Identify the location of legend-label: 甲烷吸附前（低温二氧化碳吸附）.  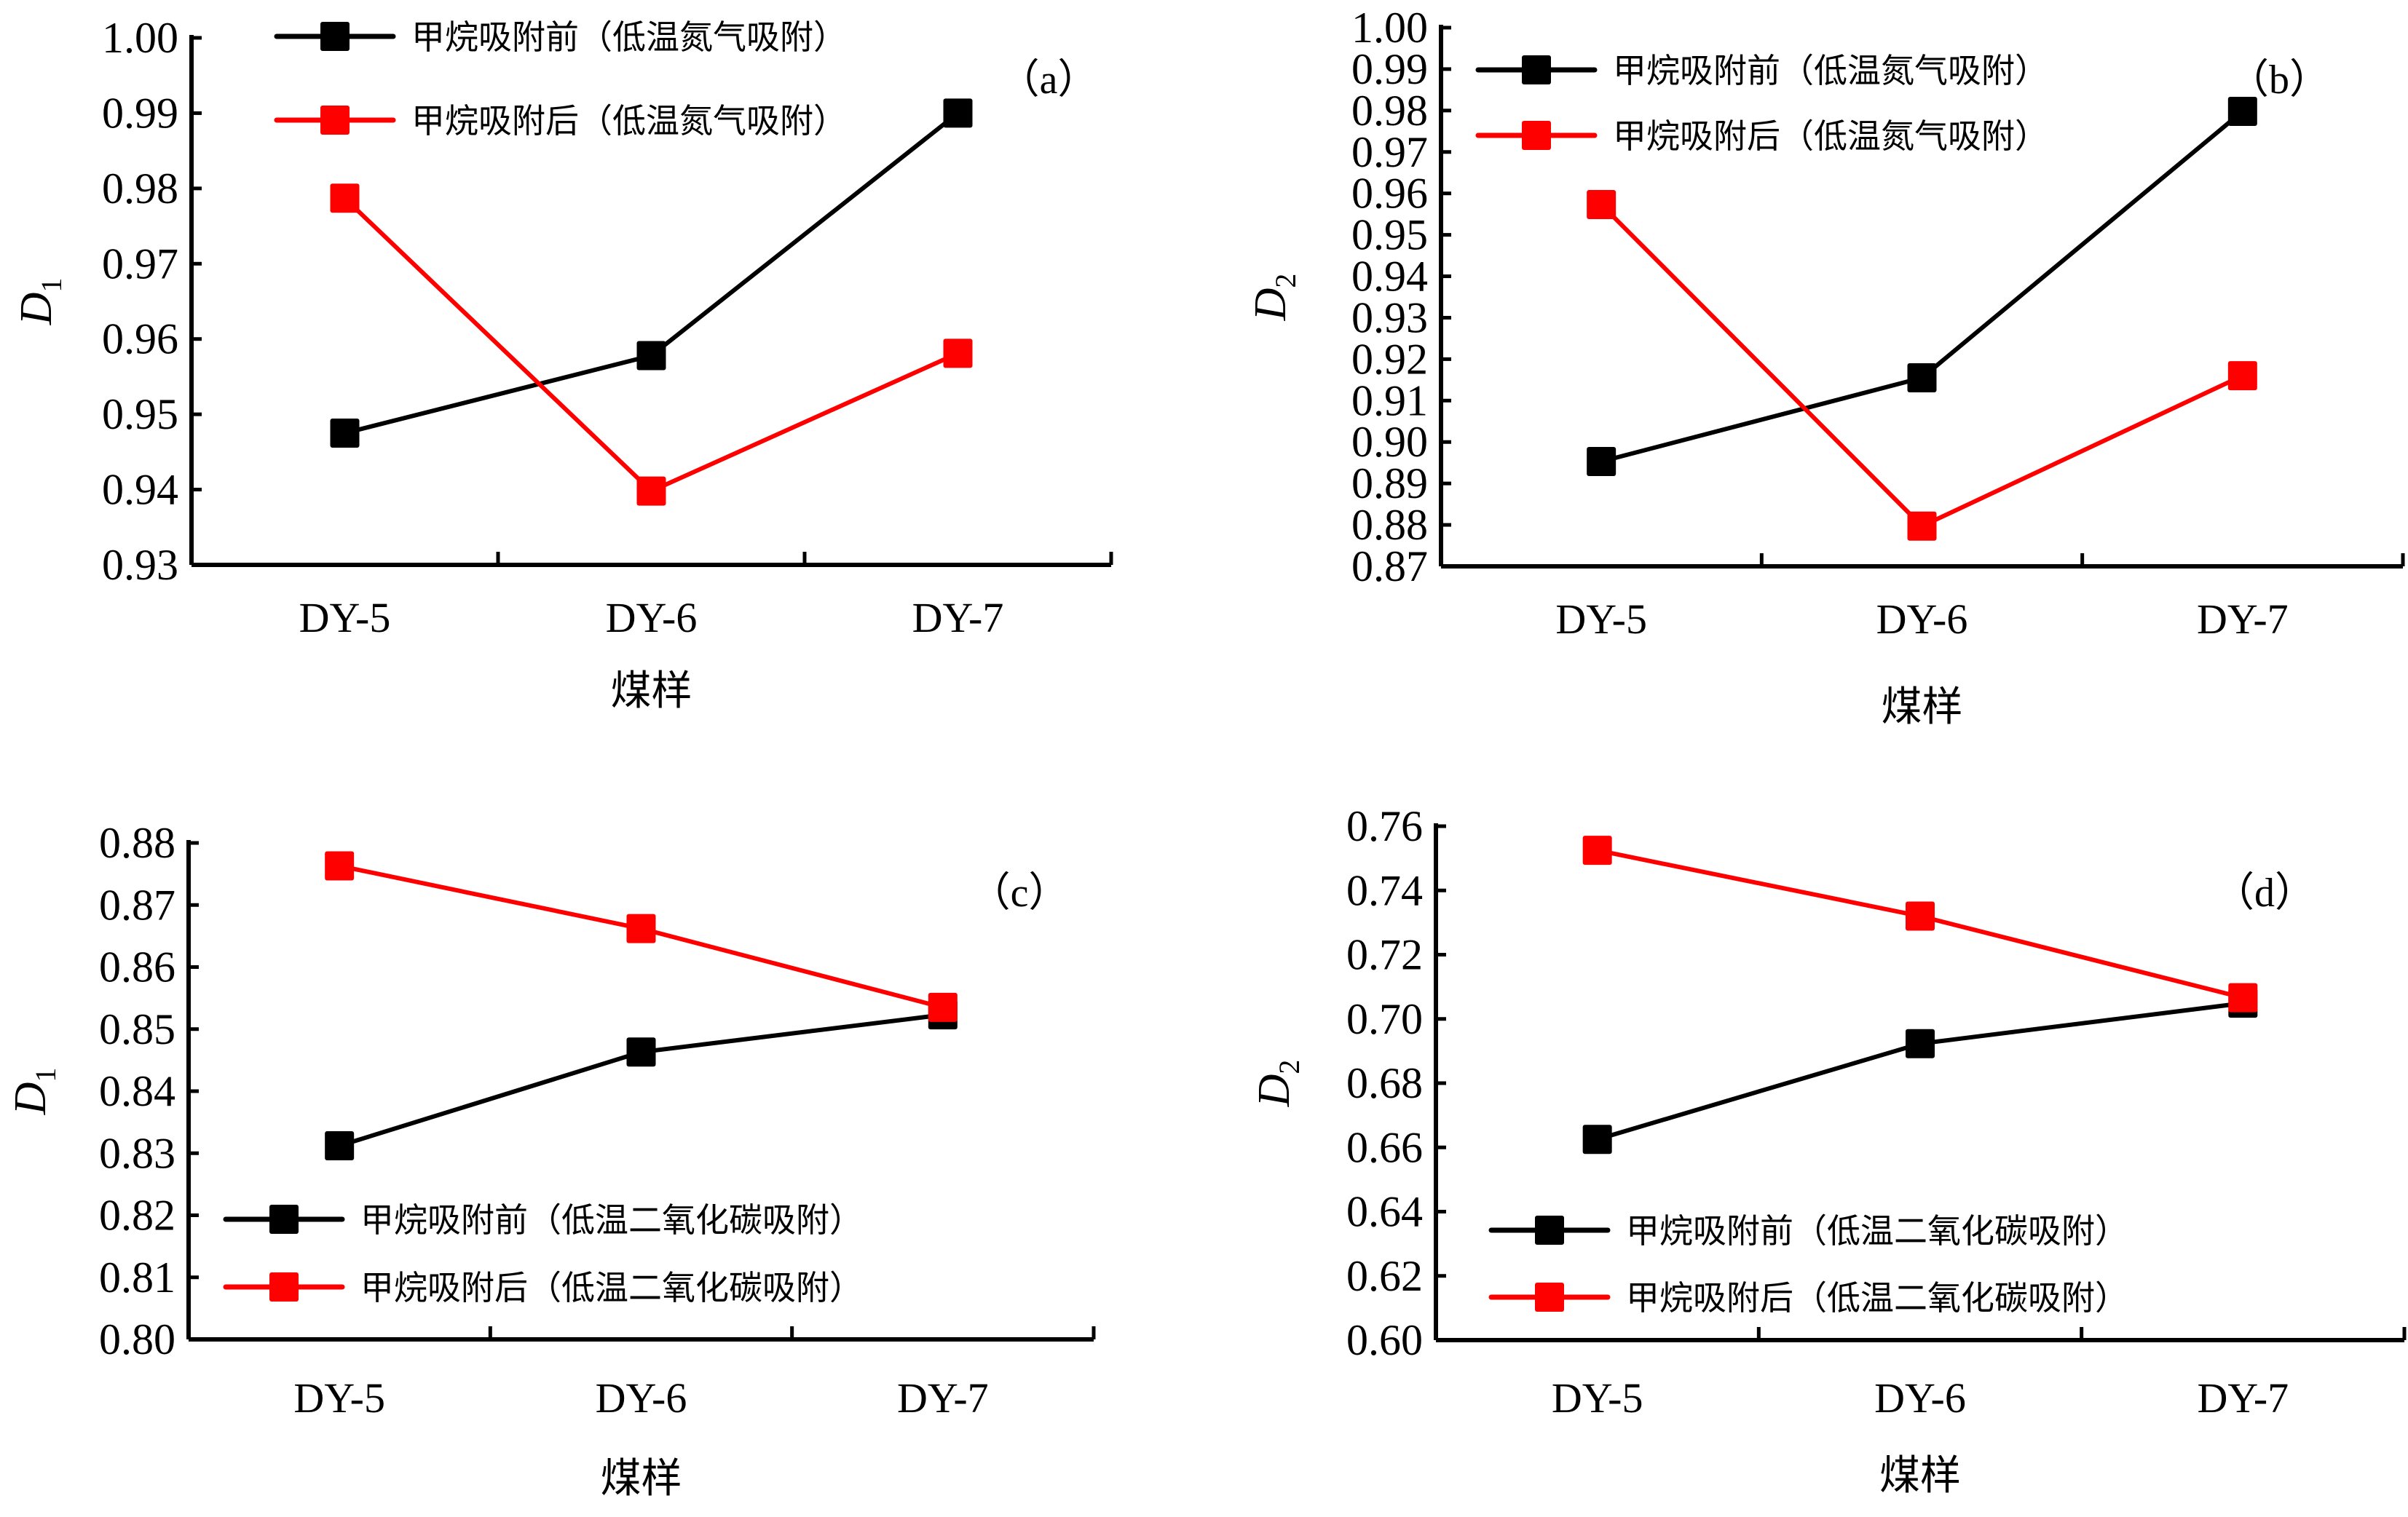
(1877, 1231).